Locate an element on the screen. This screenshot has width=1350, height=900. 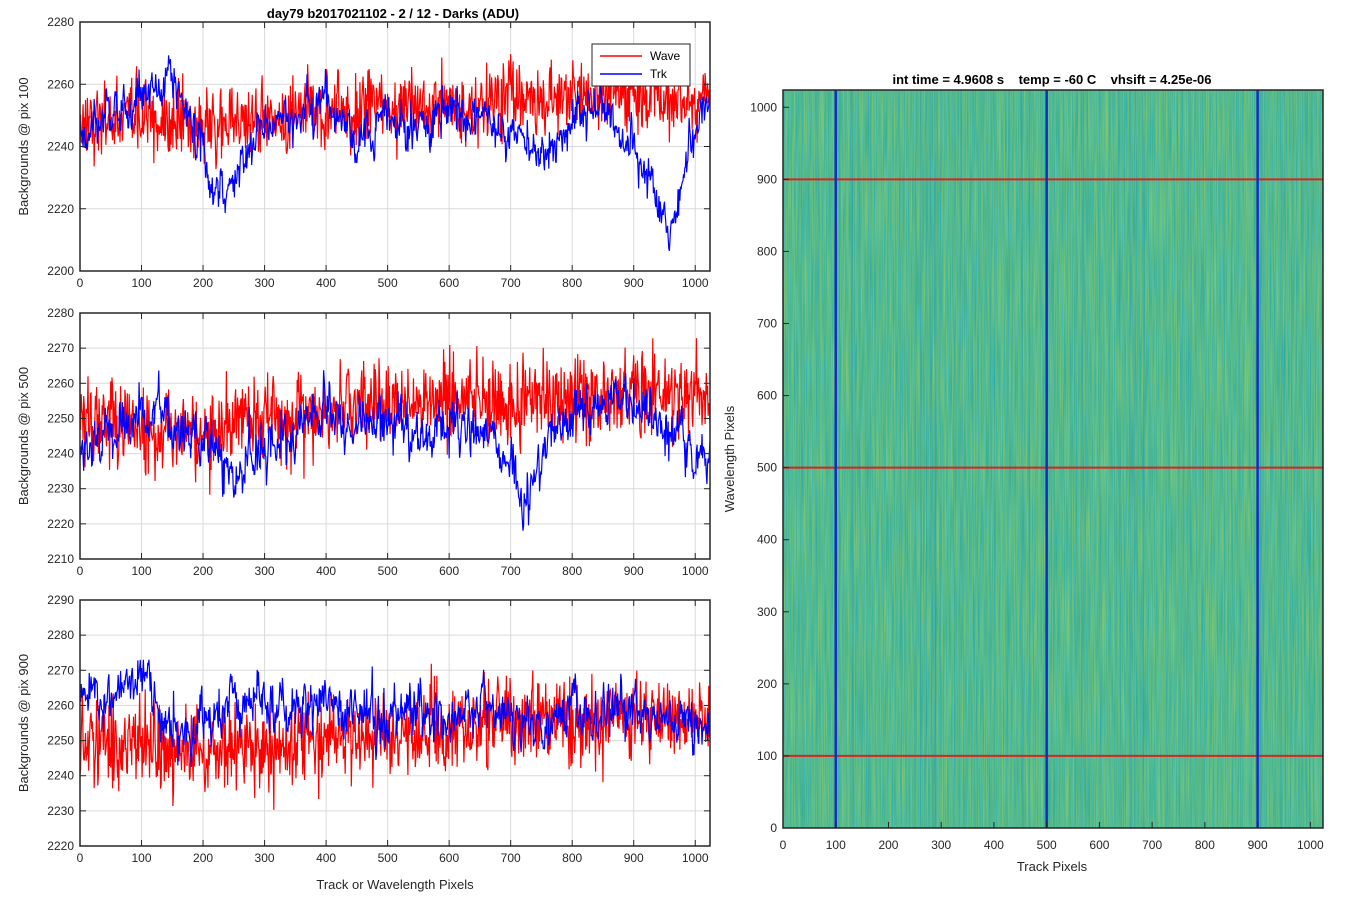
y-tick-label: 200 is located at coordinates (767, 684).